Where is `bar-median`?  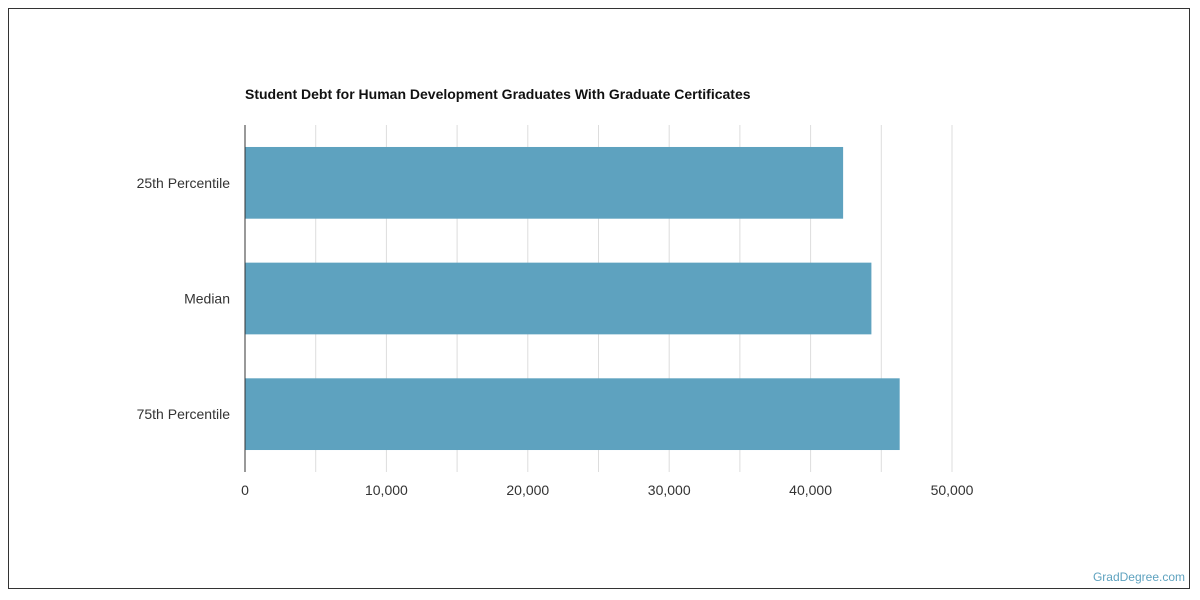 bar-median is located at coordinates (558, 298).